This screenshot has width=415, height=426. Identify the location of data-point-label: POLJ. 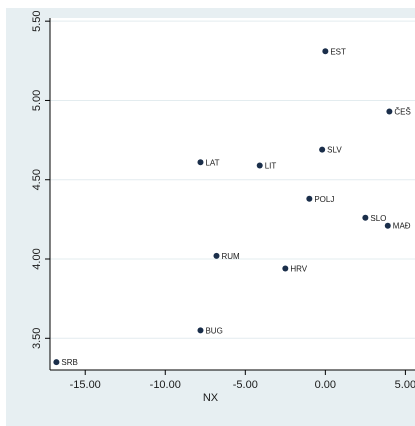
(324, 199).